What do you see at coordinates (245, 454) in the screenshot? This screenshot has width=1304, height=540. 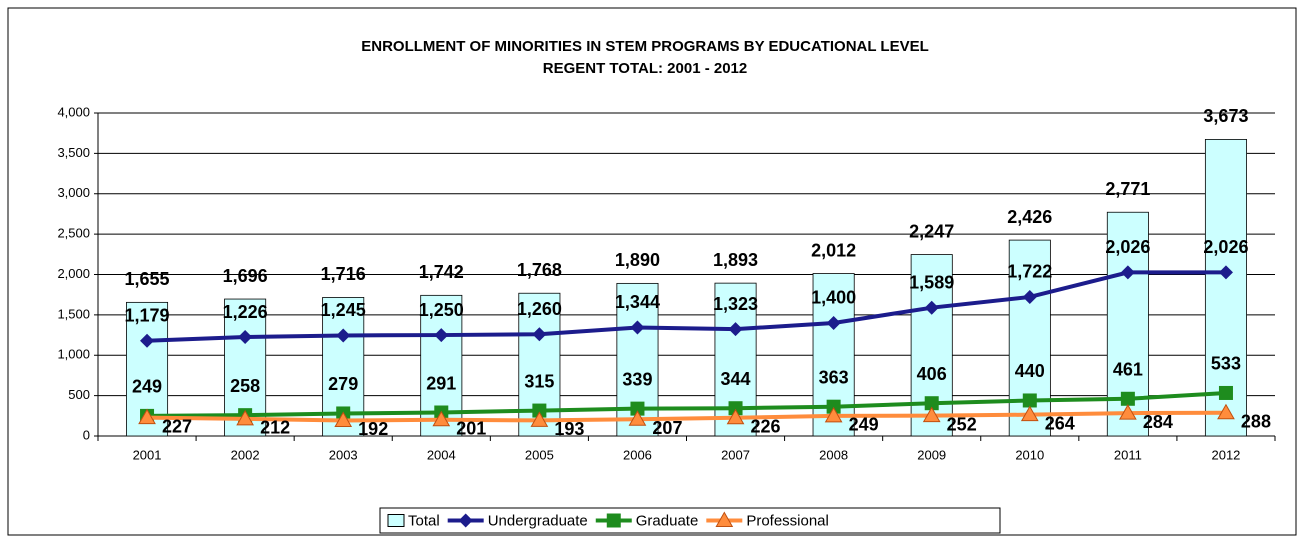 I see `x-tick-label: 2002` at bounding box center [245, 454].